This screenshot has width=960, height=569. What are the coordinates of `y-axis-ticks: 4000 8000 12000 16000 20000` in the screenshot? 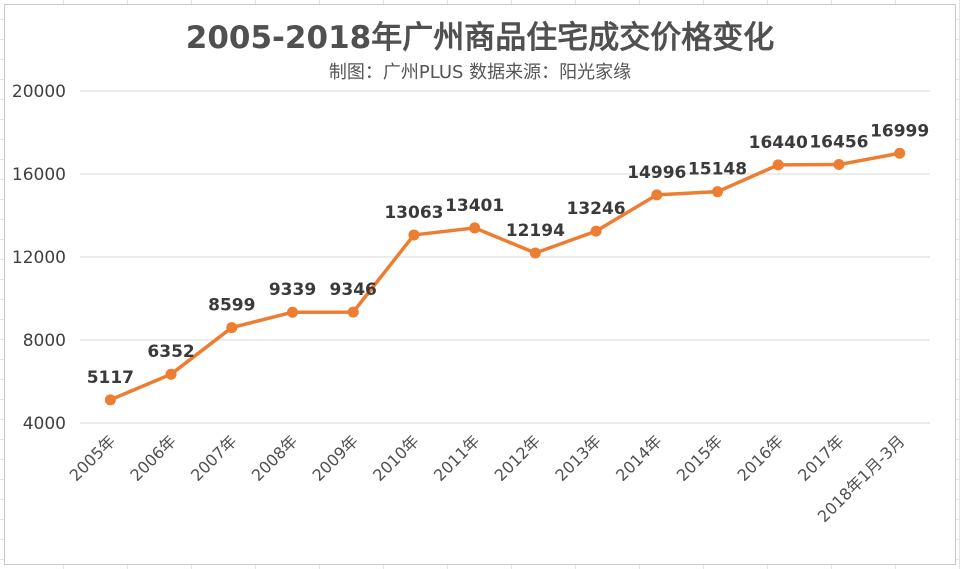 It's located at (39, 258).